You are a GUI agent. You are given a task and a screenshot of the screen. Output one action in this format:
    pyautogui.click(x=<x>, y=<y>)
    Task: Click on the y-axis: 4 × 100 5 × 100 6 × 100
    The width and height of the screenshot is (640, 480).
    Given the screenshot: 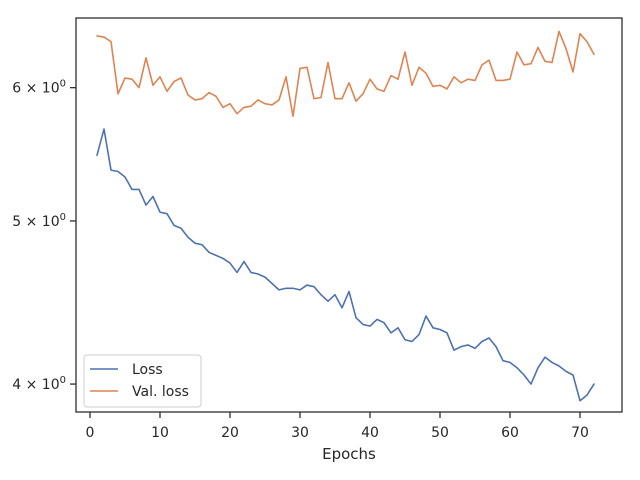 What is the action you would take?
    pyautogui.click(x=44, y=236)
    